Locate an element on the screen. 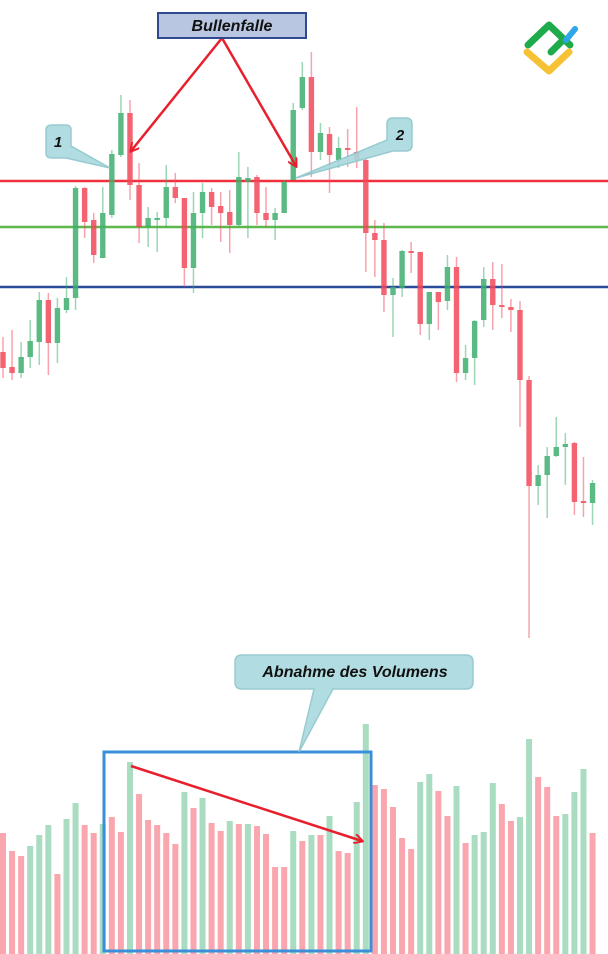 Image resolution: width=608 pixels, height=954 pixels. bull-trap-annotation: Bullenfalle is located at coordinates (219, 89).